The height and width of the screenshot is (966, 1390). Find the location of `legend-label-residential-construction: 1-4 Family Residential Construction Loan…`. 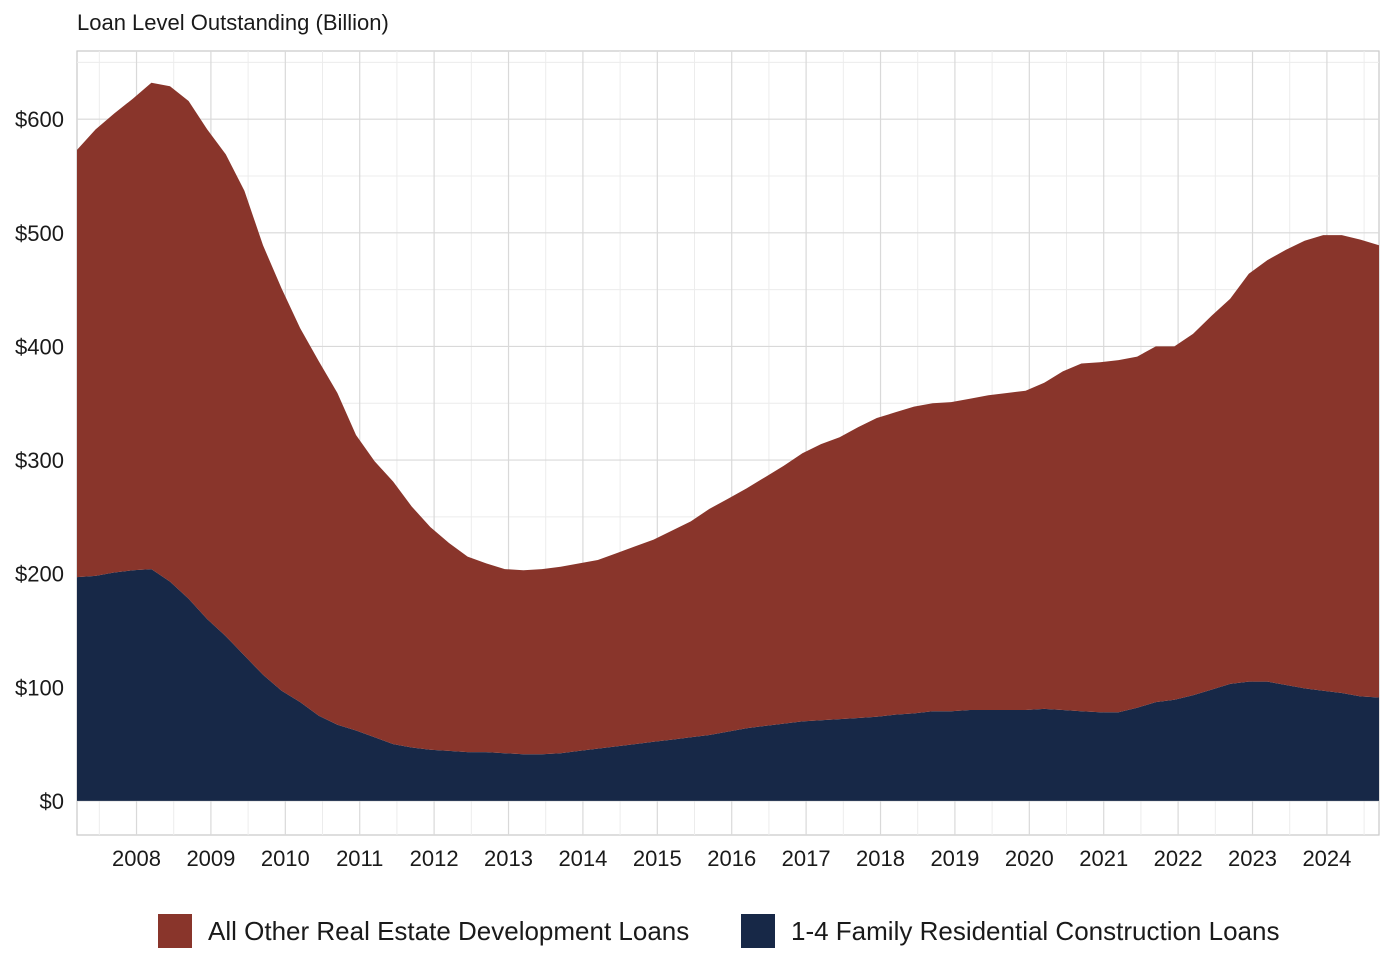

legend-label-residential-construction: 1-4 Family Residential Construction Loan… is located at coordinates (1035, 930).